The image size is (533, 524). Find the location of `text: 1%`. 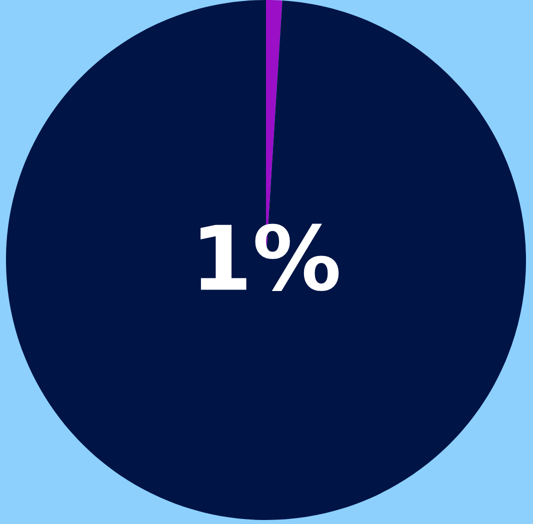

text: 1% is located at coordinates (269, 257).